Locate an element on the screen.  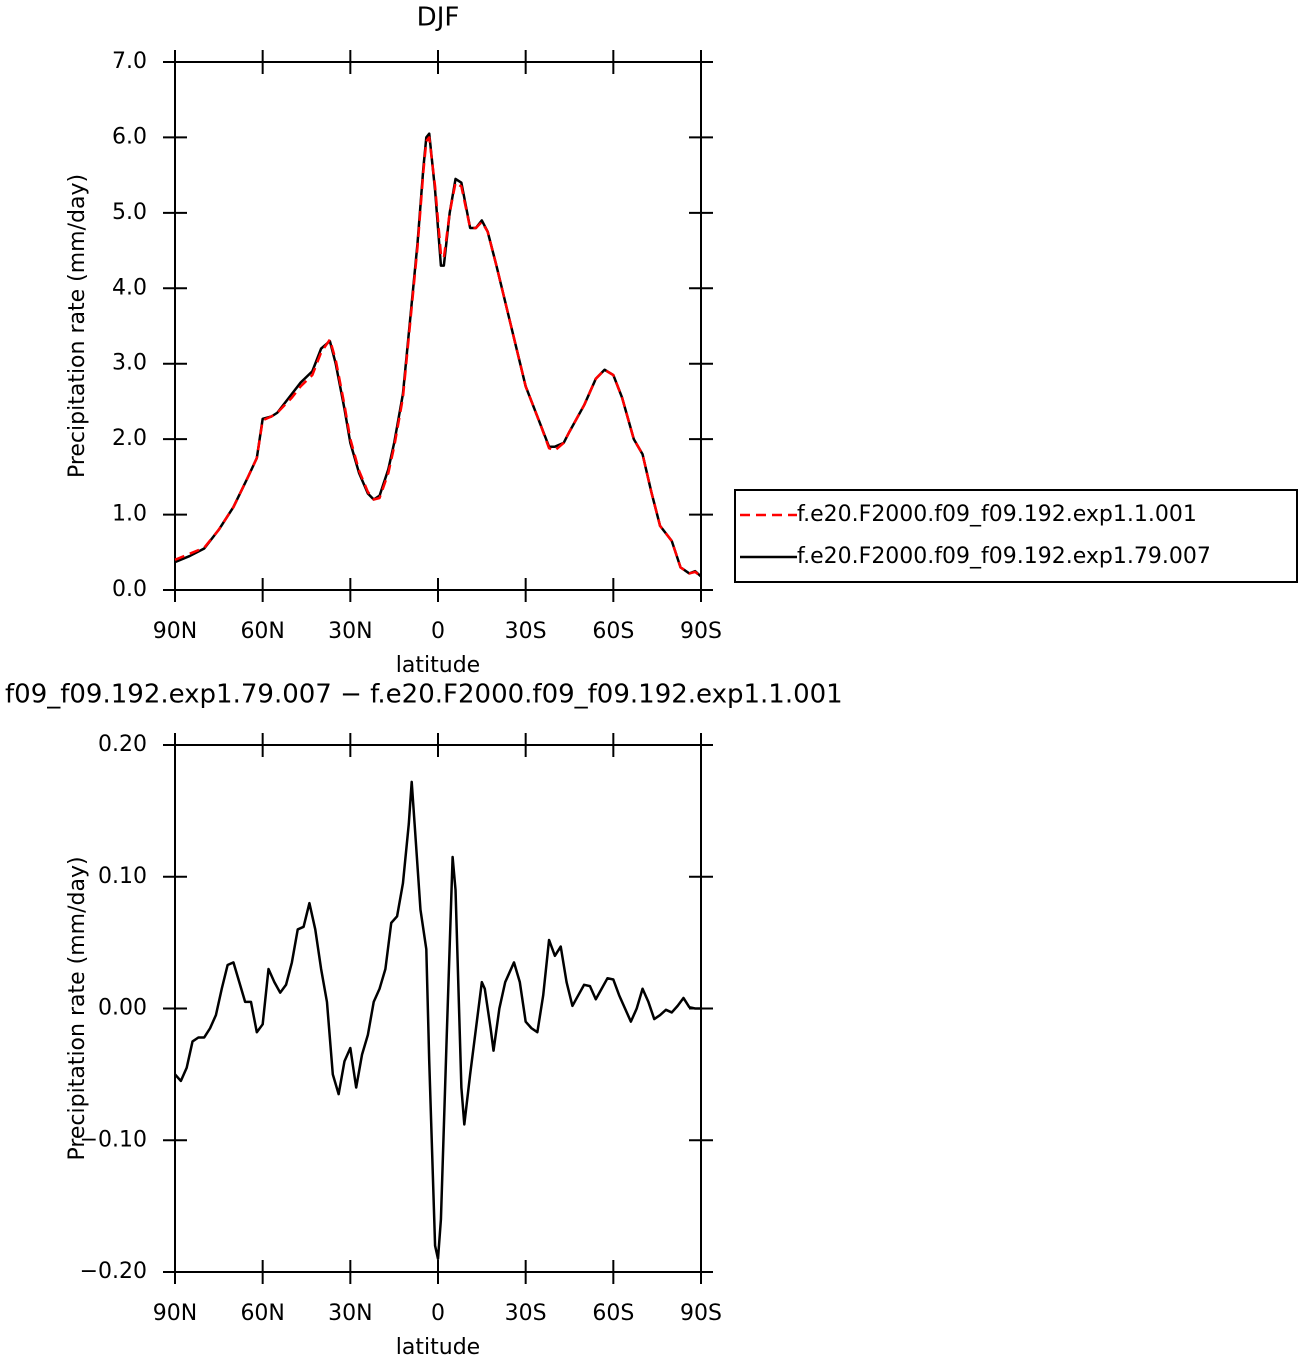
y-tick-label: 0.0 is located at coordinates (129, 589).